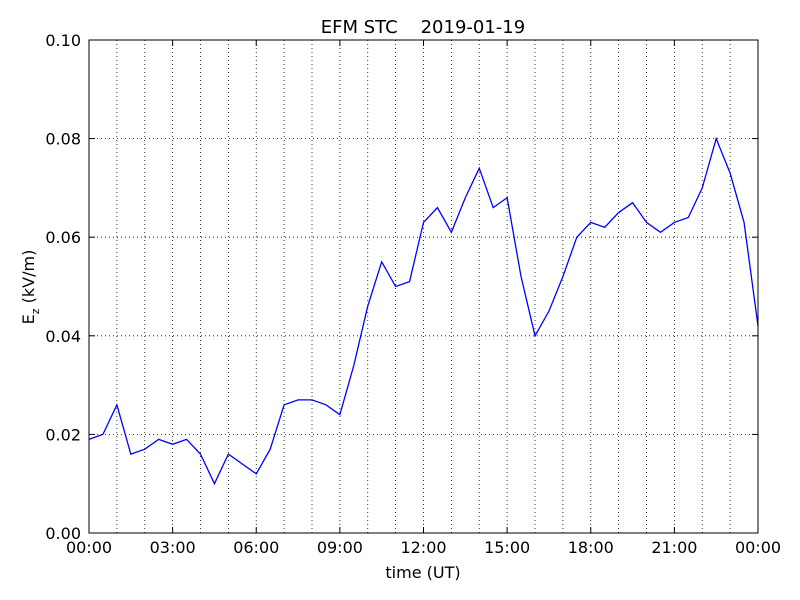 This screenshot has height=600, width=800. I want to click on y-tick-label: 0.08, so click(63, 139).